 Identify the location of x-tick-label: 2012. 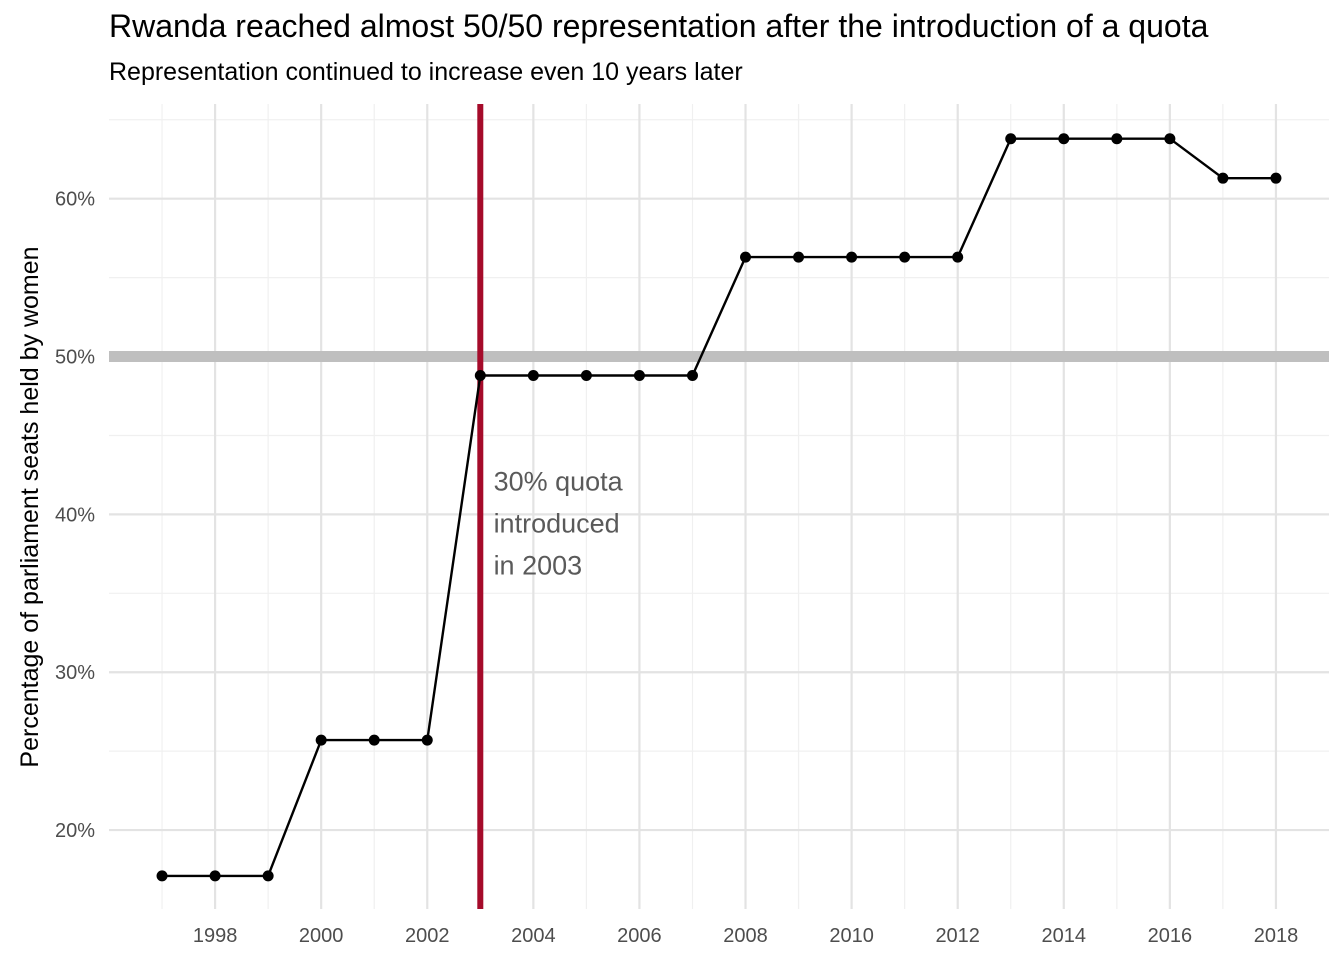
(957, 936).